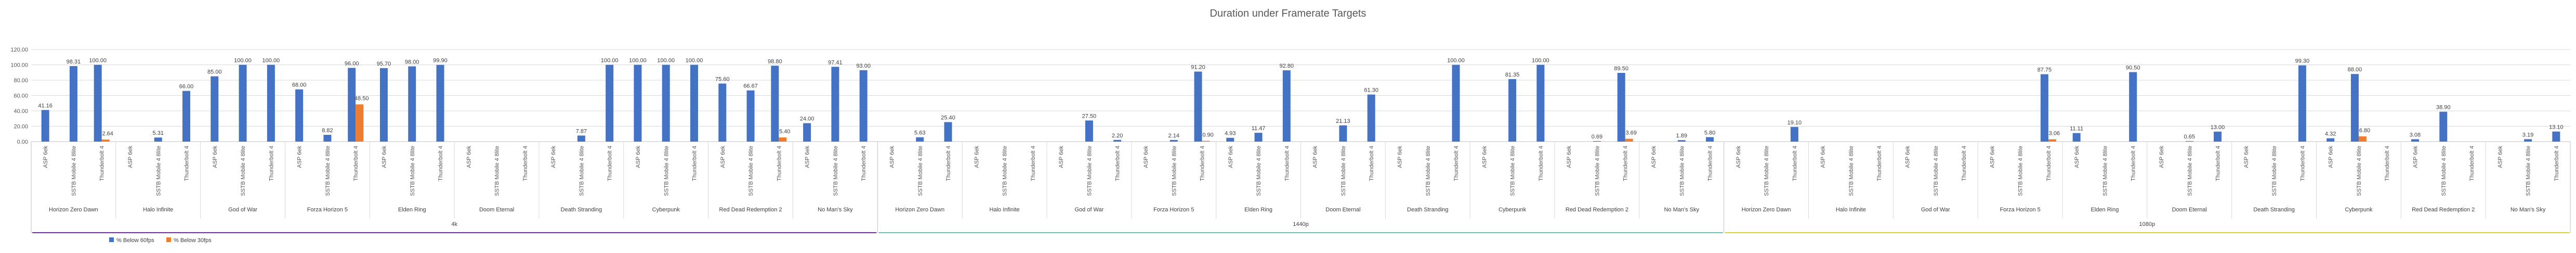 The image size is (2576, 253). Describe the element at coordinates (2076, 129) in the screenshot. I see `data-label: 11.11` at that location.